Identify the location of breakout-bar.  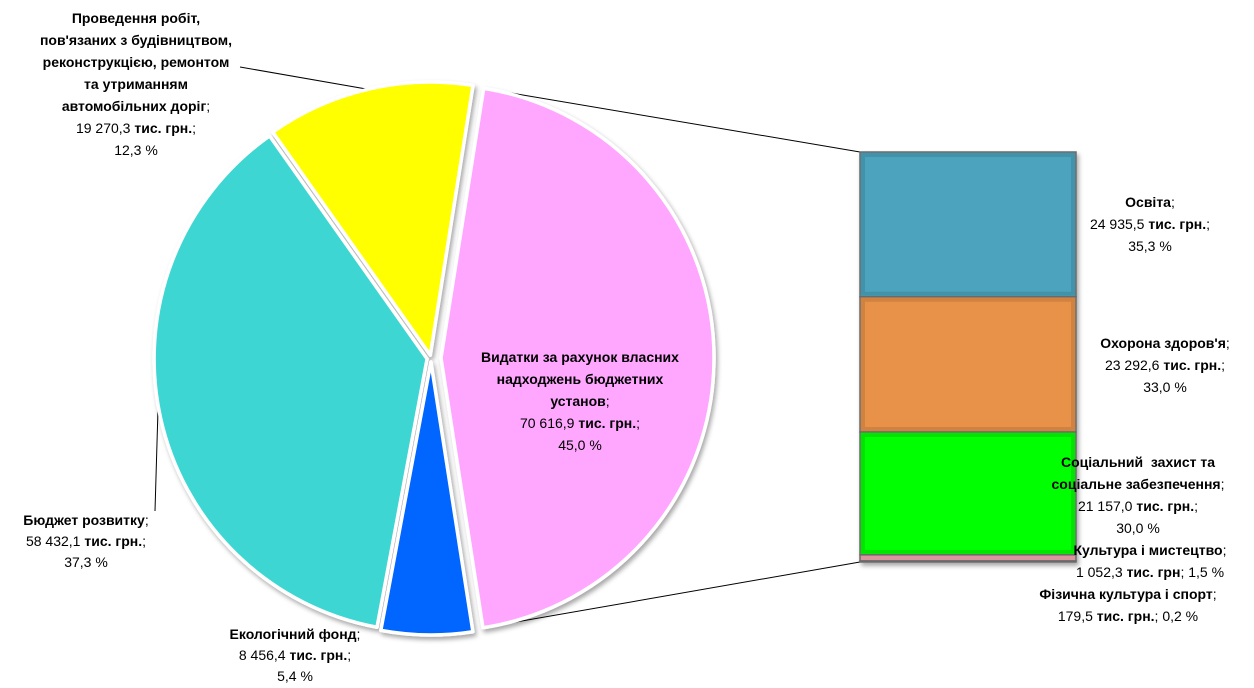
(968, 357).